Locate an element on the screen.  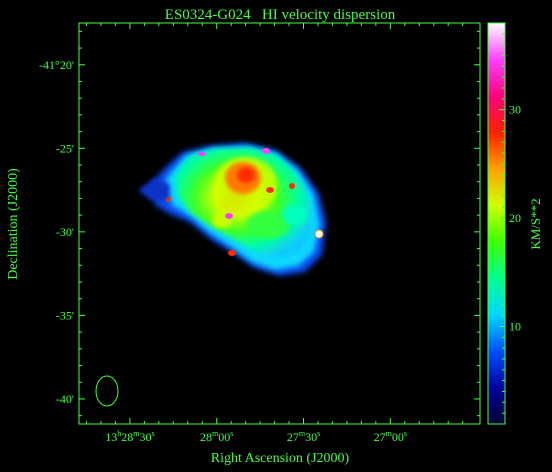
colorbar-tick-label: 10 is located at coordinates (515, 326).